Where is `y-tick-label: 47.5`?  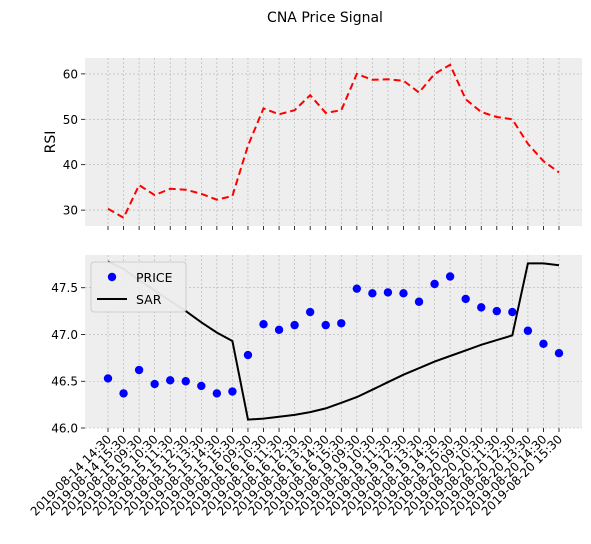
y-tick-label: 47.5 is located at coordinates (64, 288).